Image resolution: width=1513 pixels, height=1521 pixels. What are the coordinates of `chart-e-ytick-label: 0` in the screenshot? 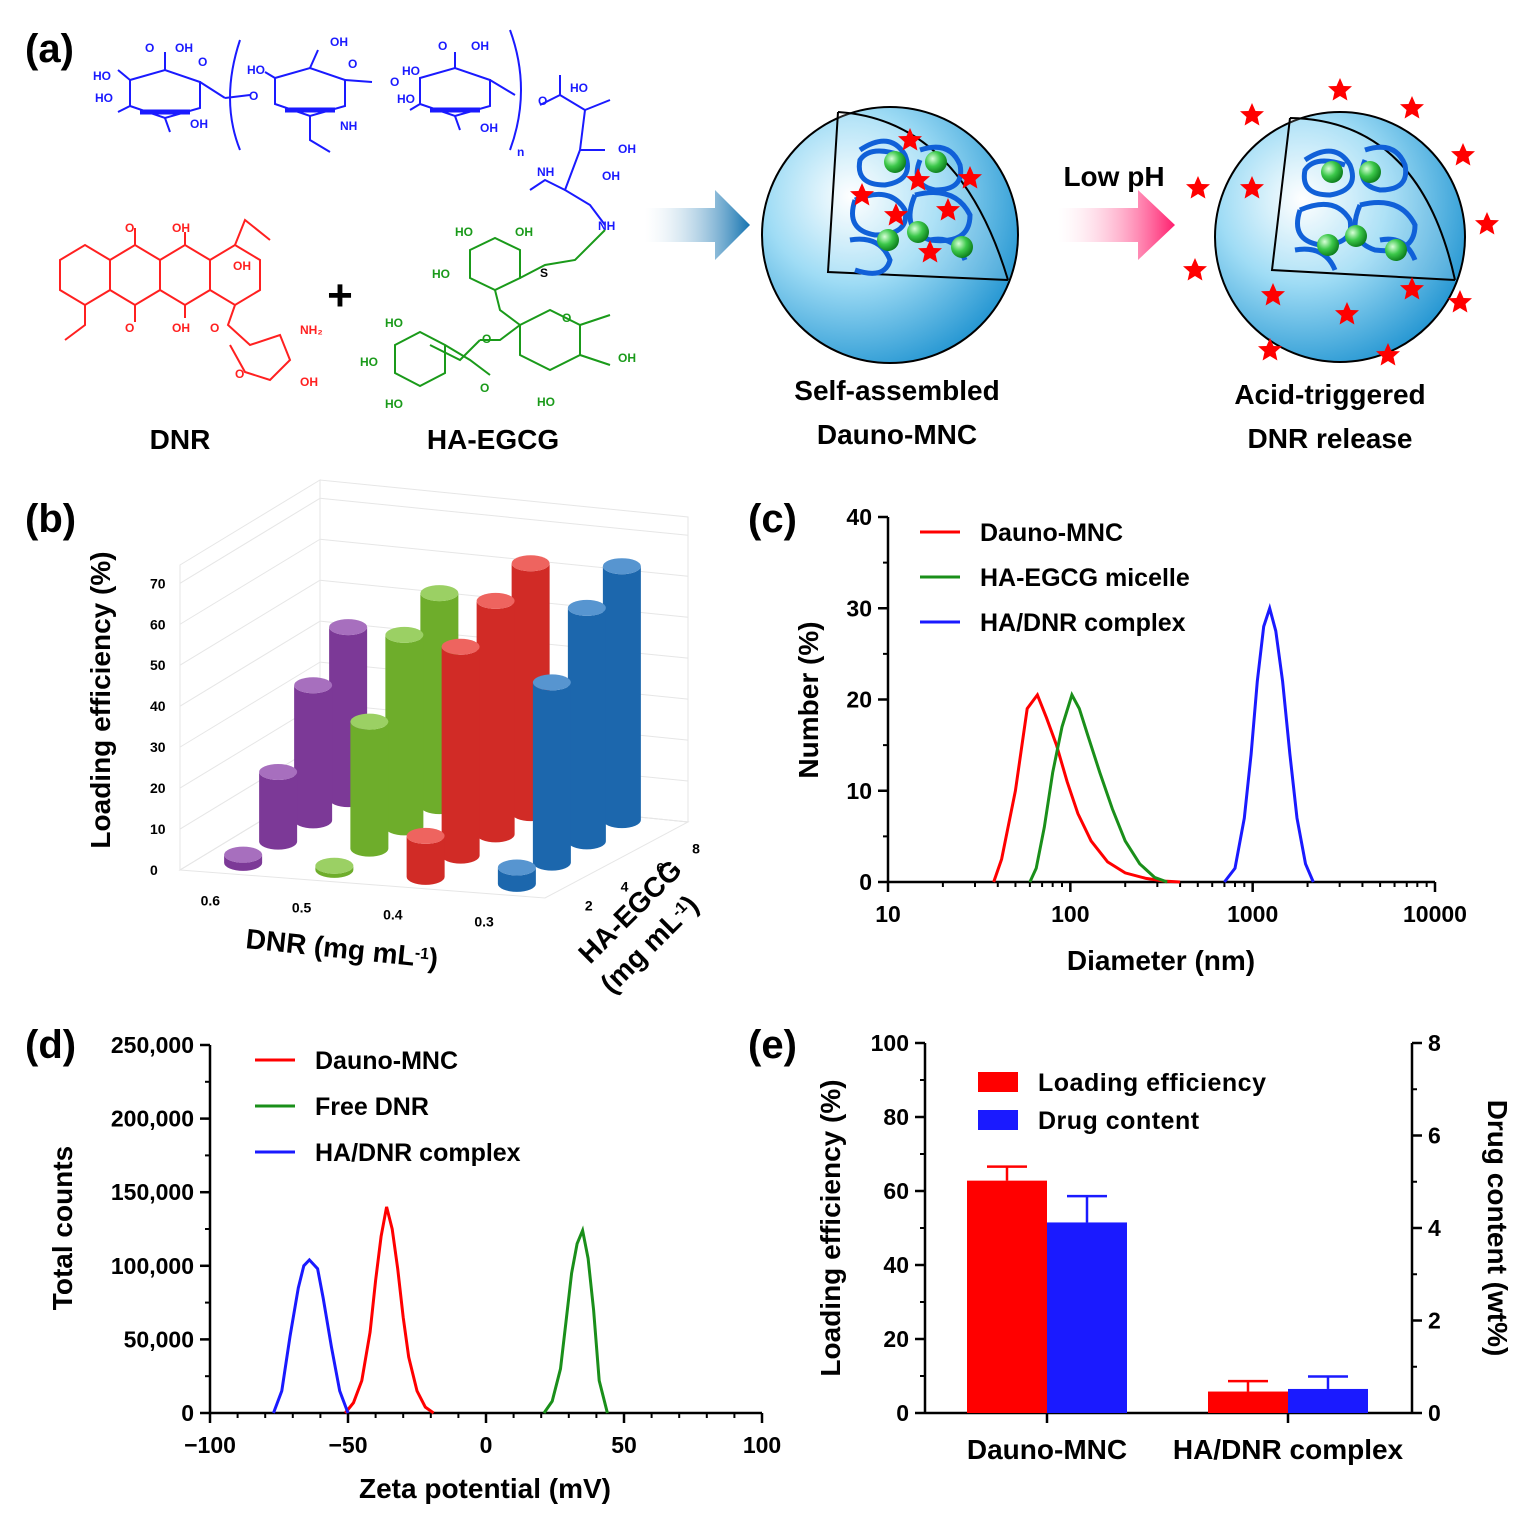 It's located at (902, 1413).